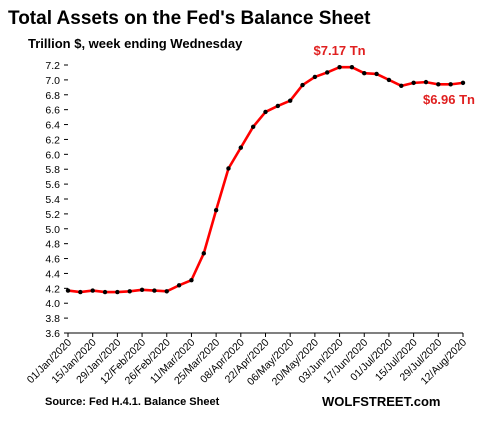  What do you see at coordinates (52, 200) in the screenshot?
I see `y-tick-label: 5.4` at bounding box center [52, 200].